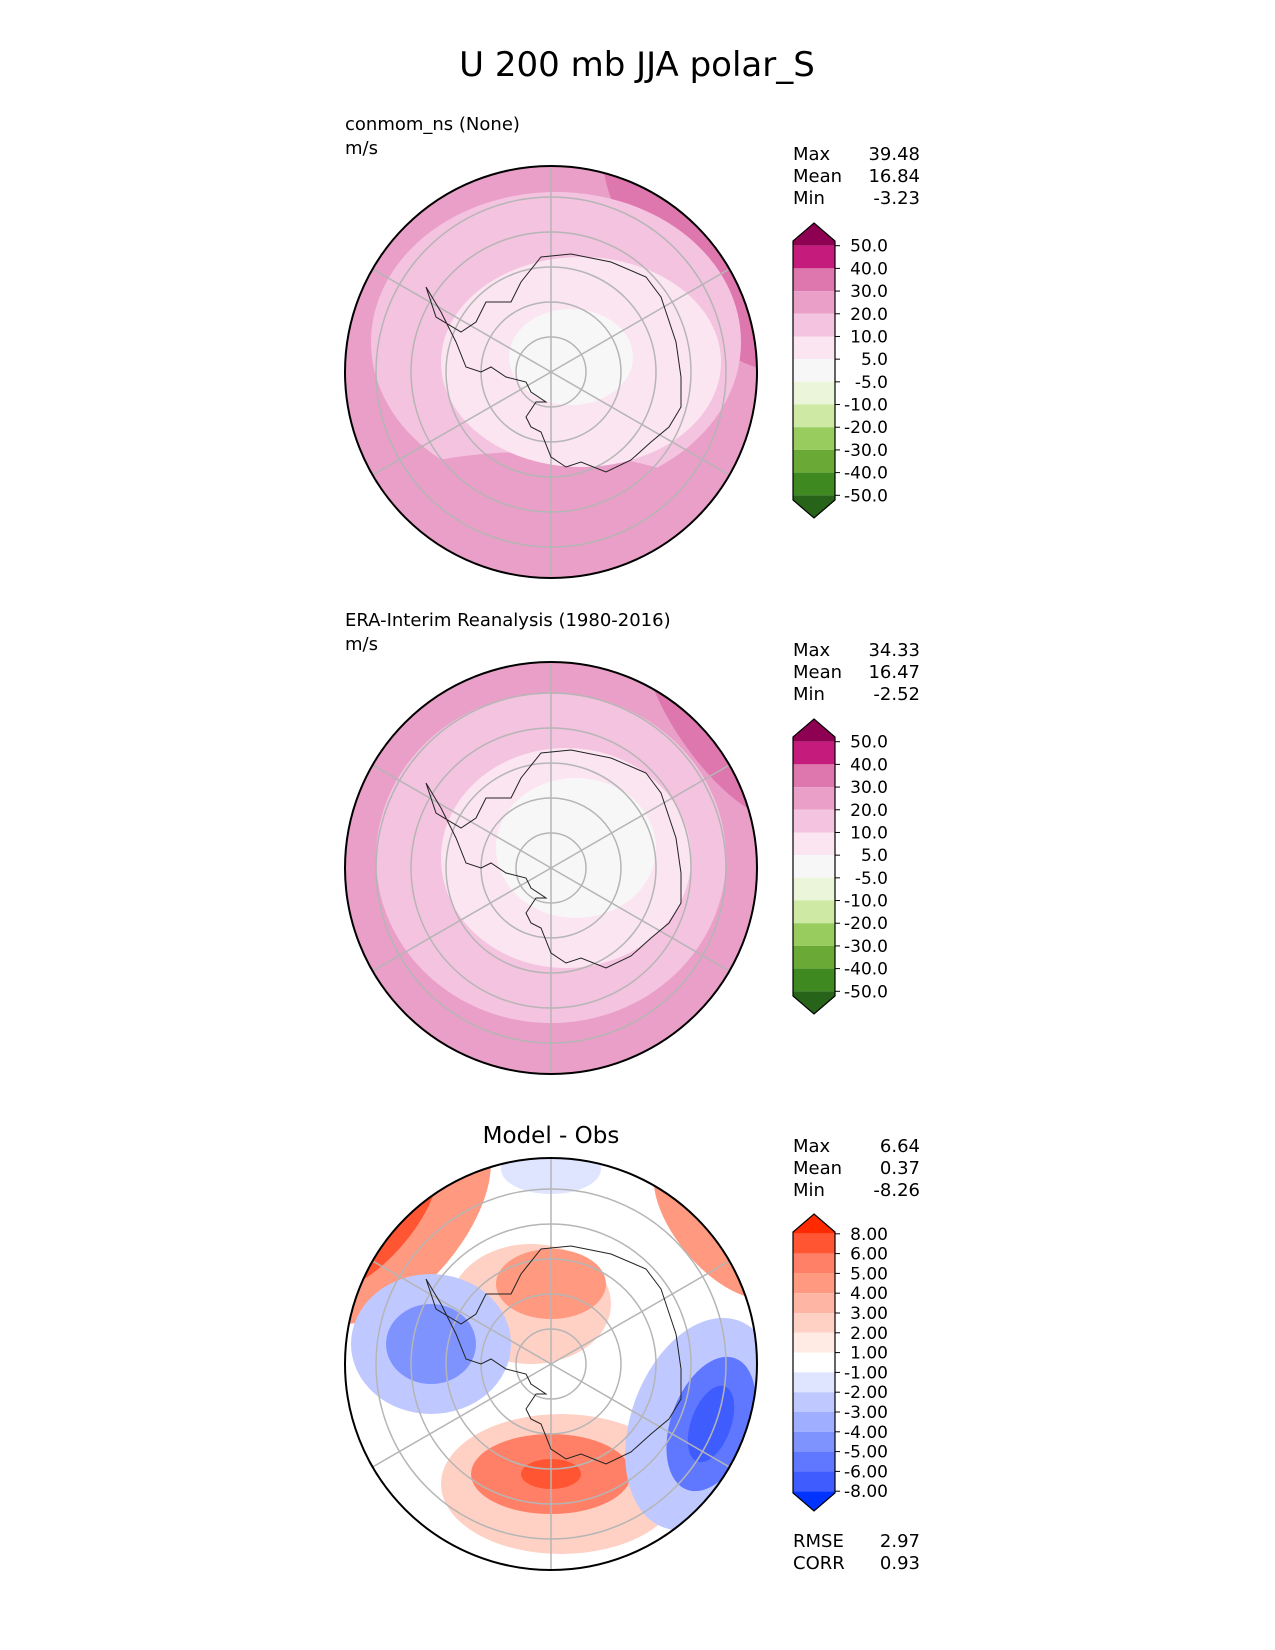  Describe the element at coordinates (896, 694) in the screenshot. I see `stat-value: -2.52` at that location.